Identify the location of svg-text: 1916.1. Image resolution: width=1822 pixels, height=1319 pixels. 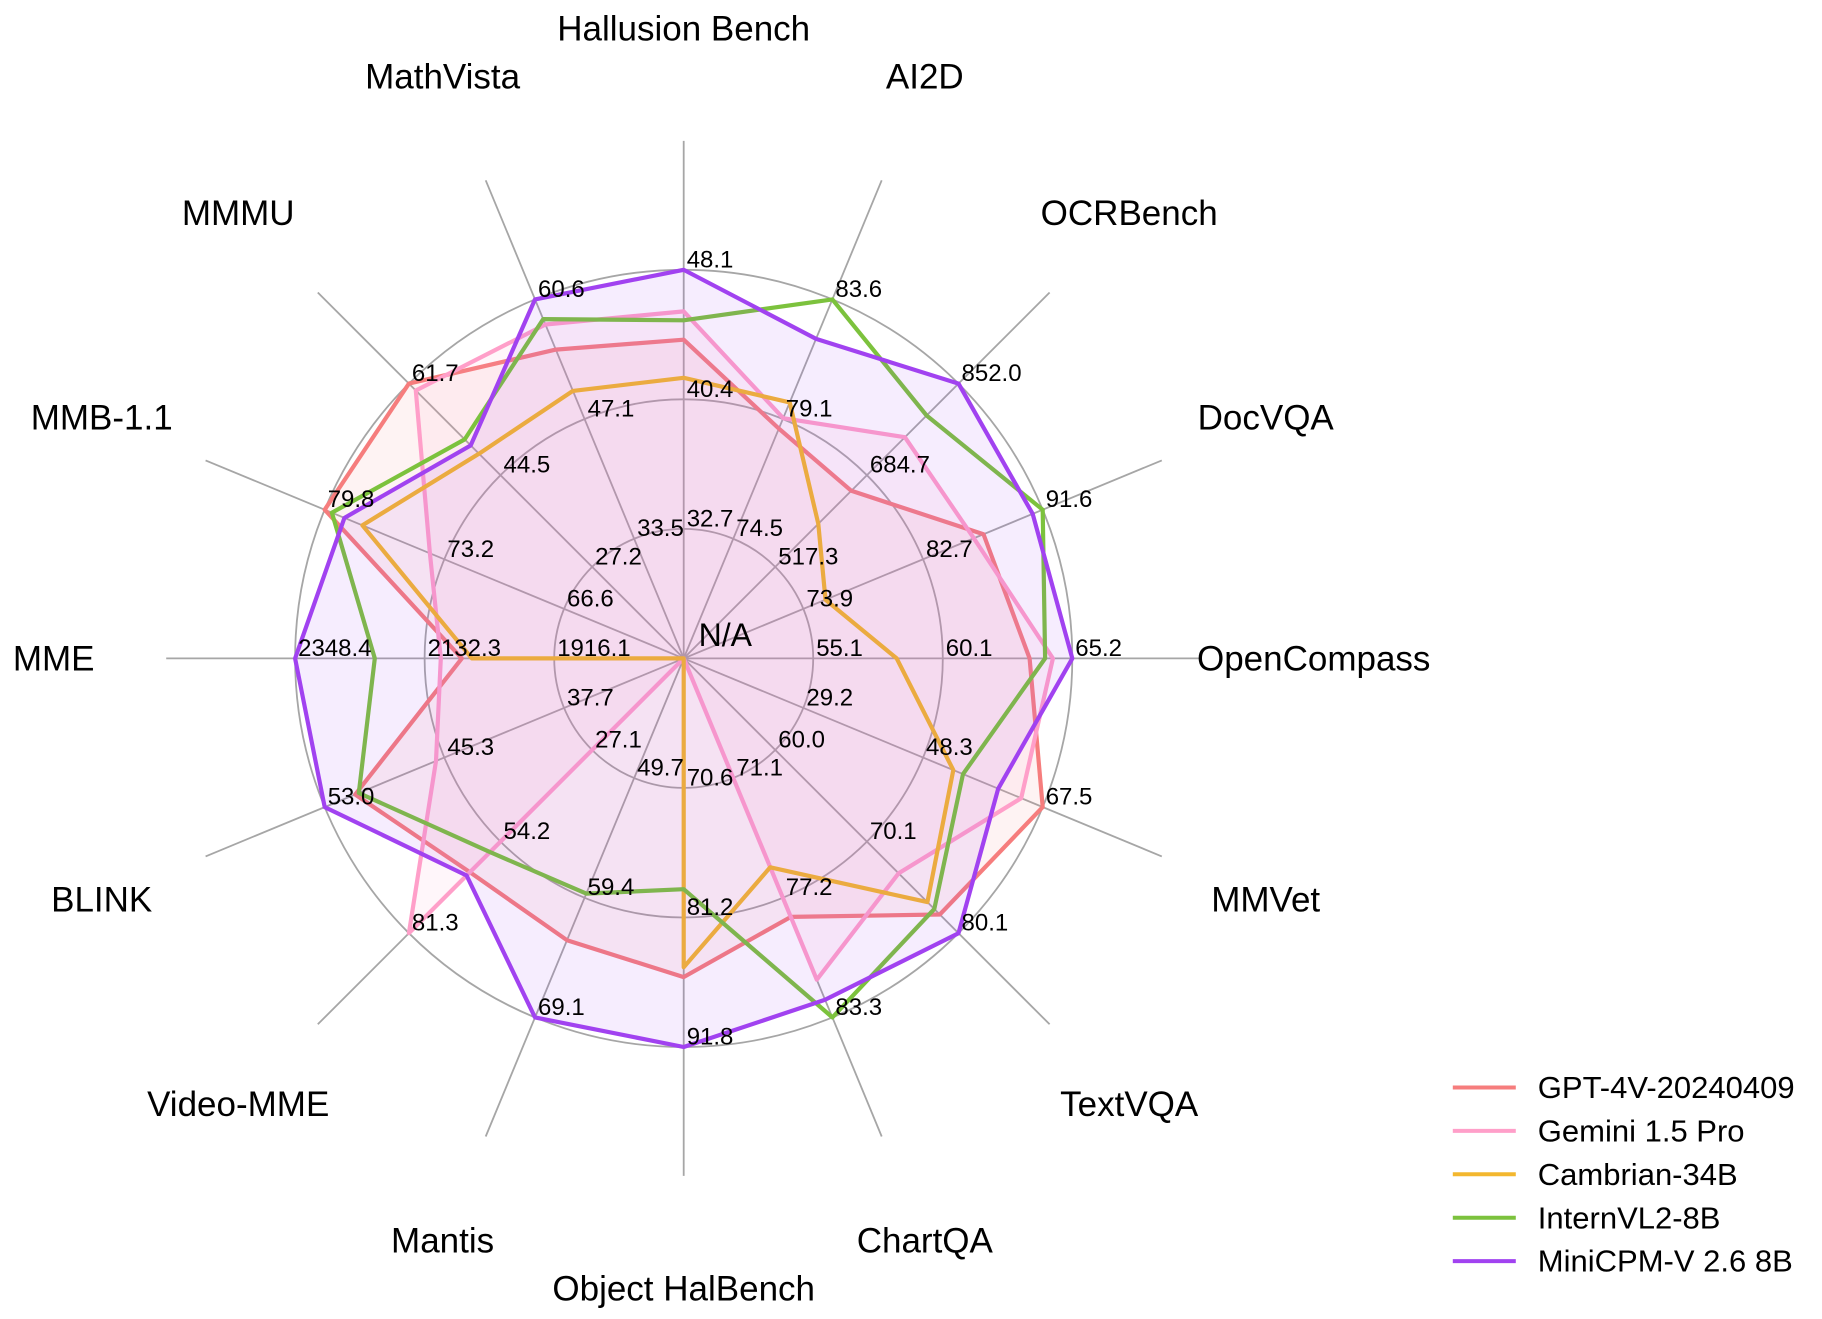
(593, 648).